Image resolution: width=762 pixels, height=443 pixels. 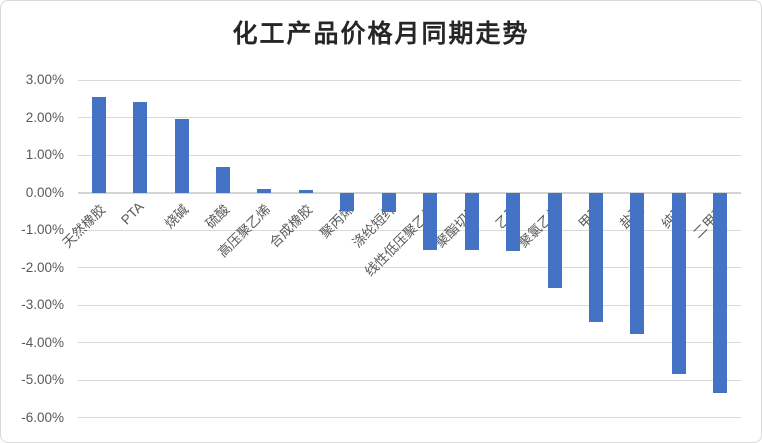 What do you see at coordinates (181, 156) in the screenshot?
I see `bar-烧碱` at bounding box center [181, 156].